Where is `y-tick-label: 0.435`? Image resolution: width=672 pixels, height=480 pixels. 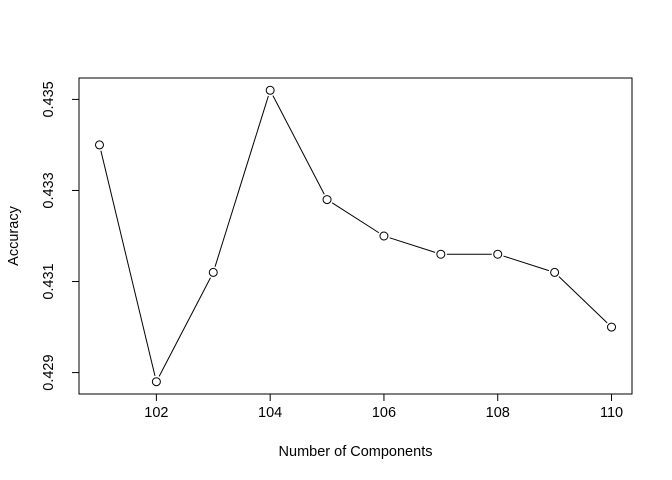 y-tick-label: 0.435 is located at coordinates (49, 99).